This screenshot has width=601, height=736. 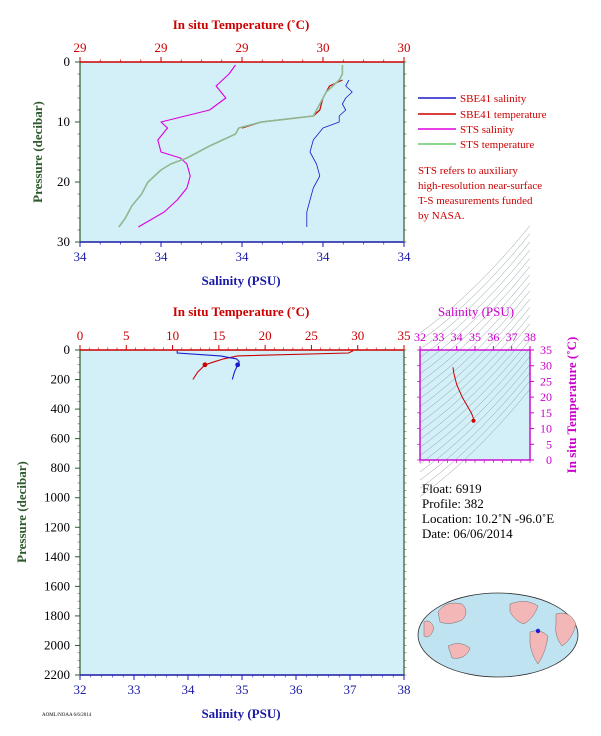 I want to click on ts-sal-tick-label: 32, so click(x=420, y=337).